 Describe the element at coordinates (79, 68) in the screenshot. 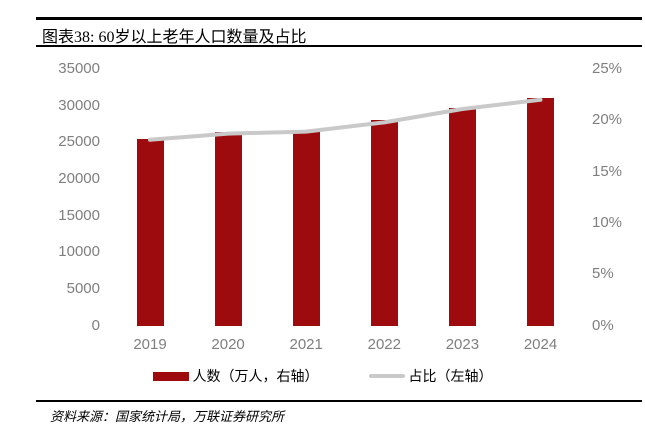

I see `left-axis-tick-label: 35000` at that location.